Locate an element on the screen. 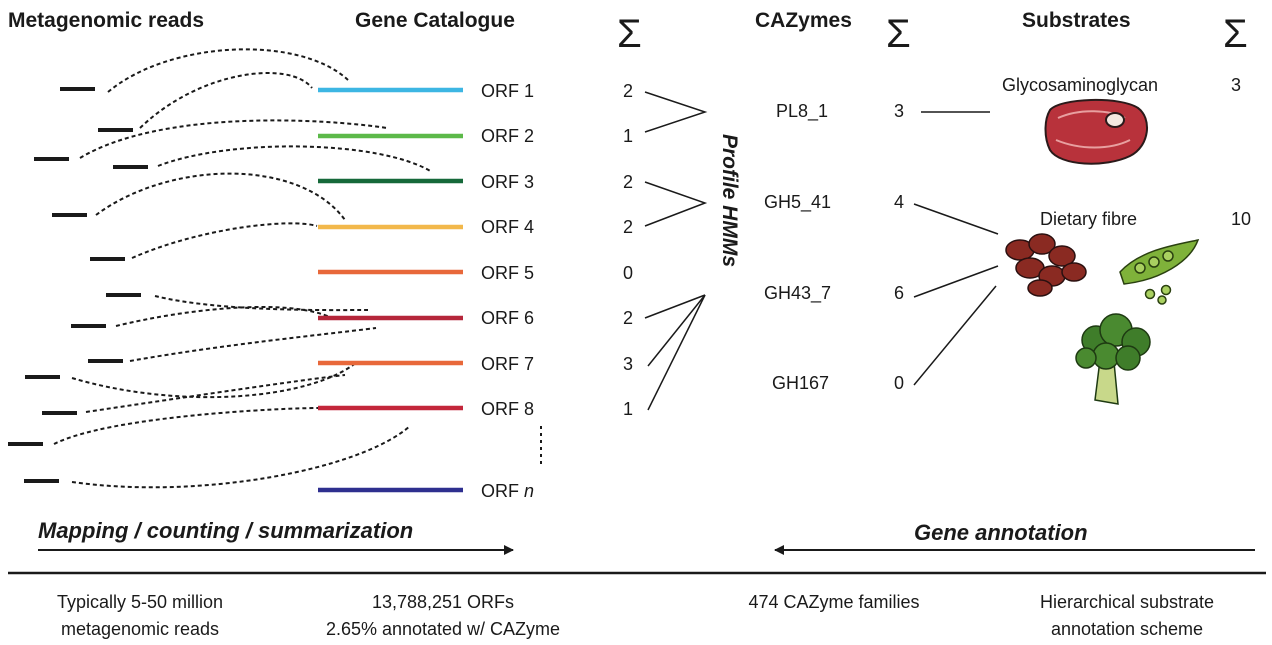  broccoli-icon is located at coordinates (1113, 359).